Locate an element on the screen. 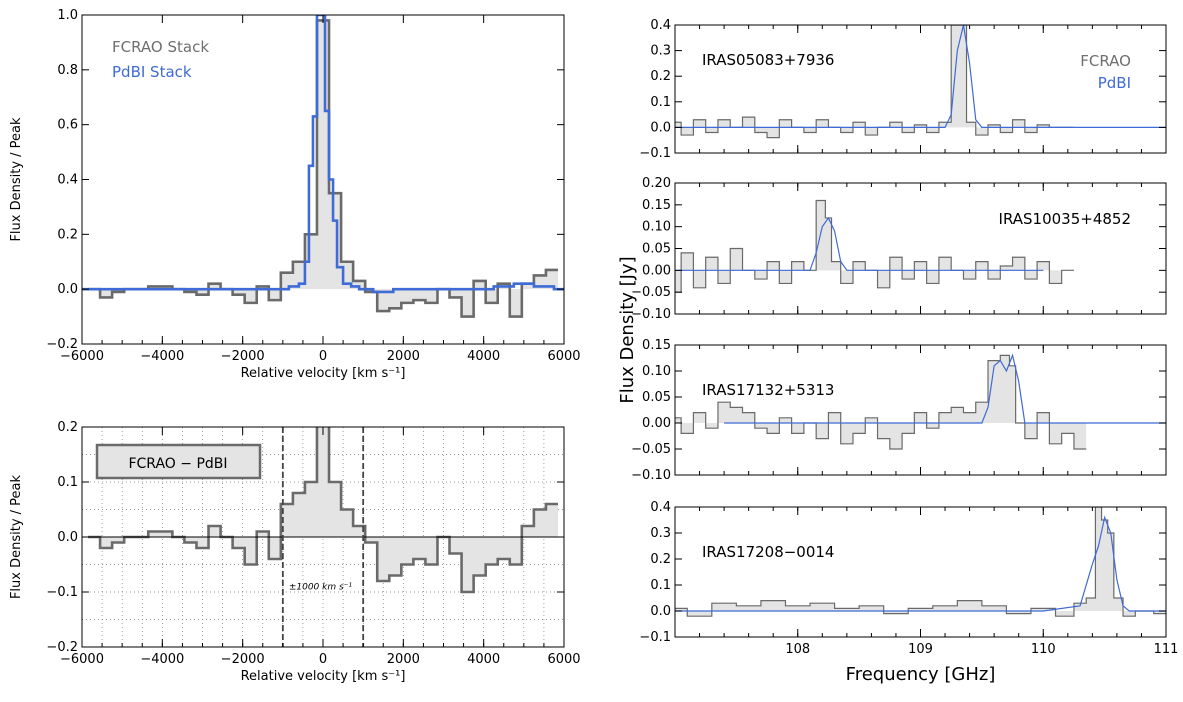 This screenshot has width=1183, height=702. ytick-label: 1.0 is located at coordinates (67, 15).